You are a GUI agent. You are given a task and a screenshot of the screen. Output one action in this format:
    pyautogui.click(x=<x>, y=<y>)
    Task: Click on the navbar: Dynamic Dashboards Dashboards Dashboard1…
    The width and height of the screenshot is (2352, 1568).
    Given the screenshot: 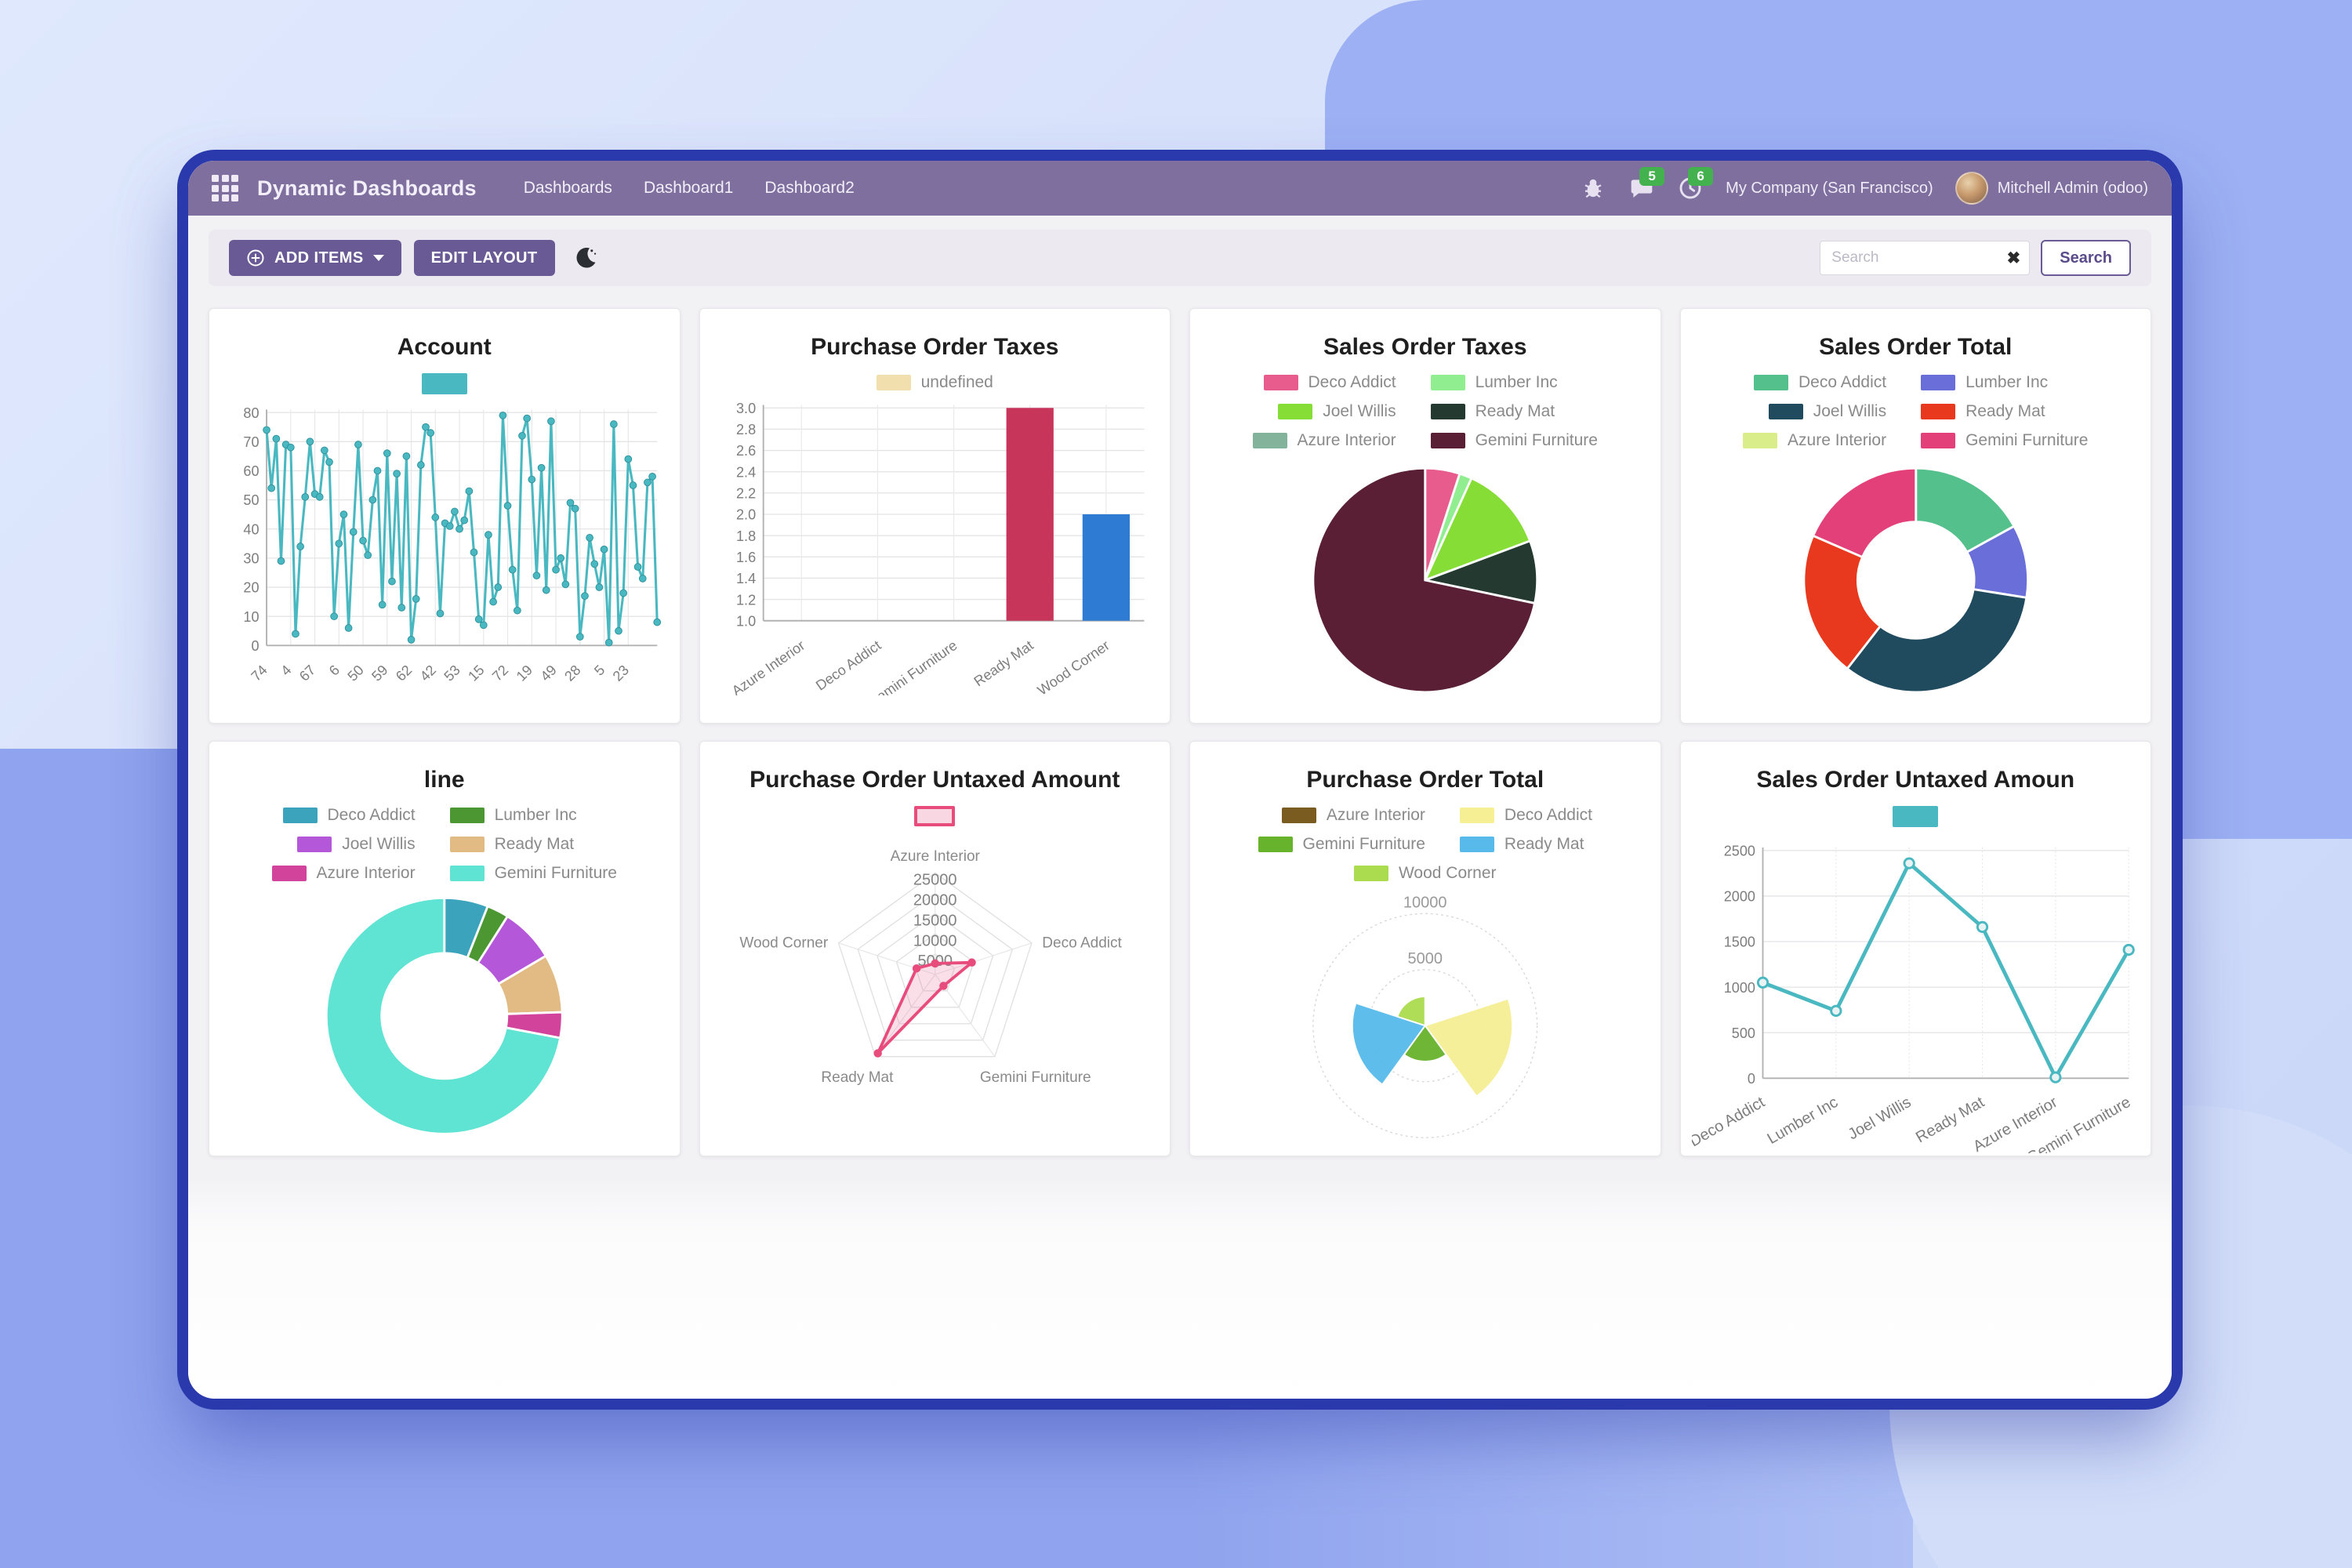 What is the action you would take?
    pyautogui.click(x=1180, y=188)
    